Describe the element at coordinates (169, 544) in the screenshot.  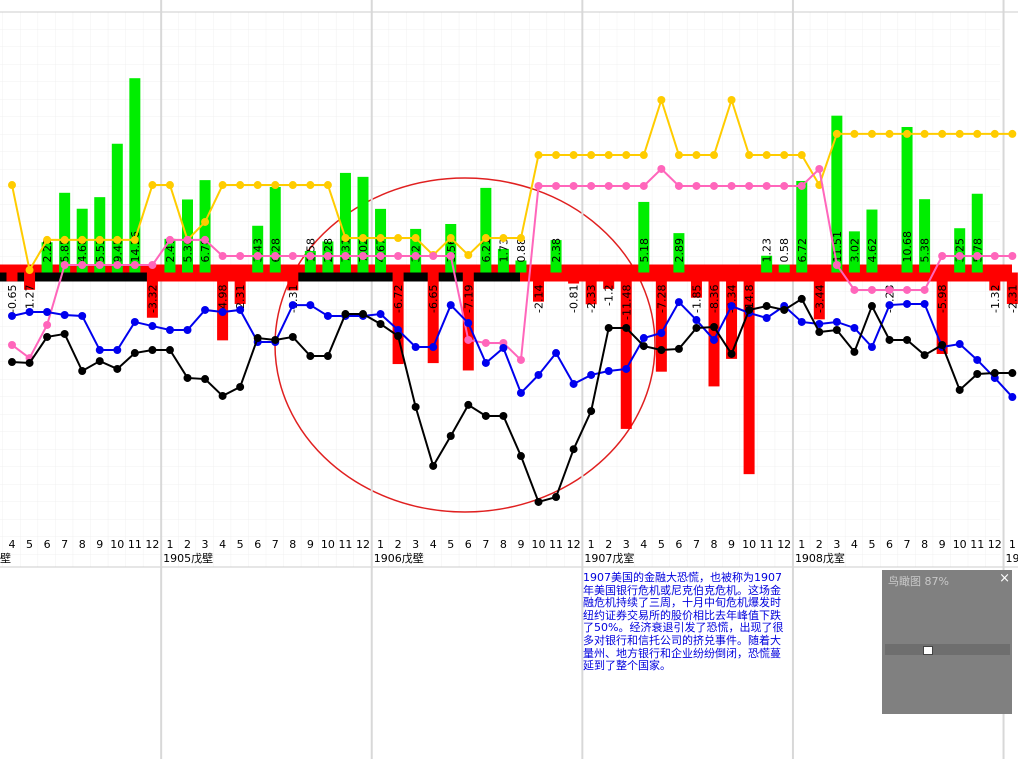
I see `x-tick-label: 1` at that location.